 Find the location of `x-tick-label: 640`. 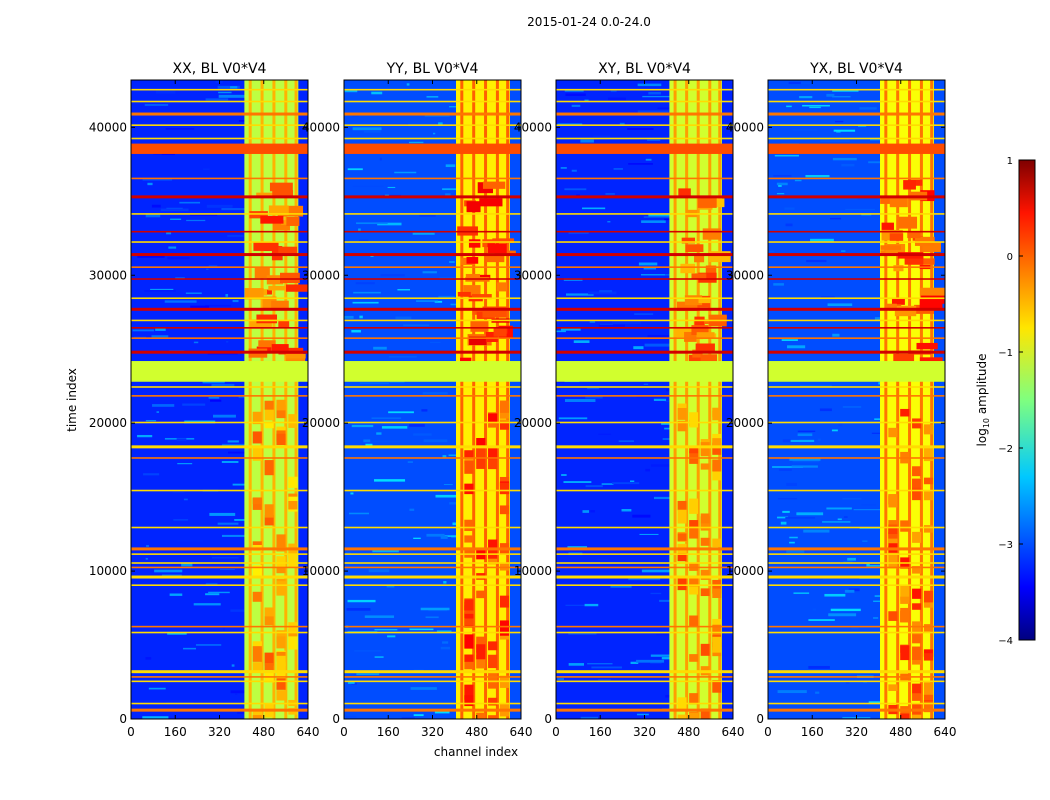

x-tick-label: 640 is located at coordinates (521, 732).